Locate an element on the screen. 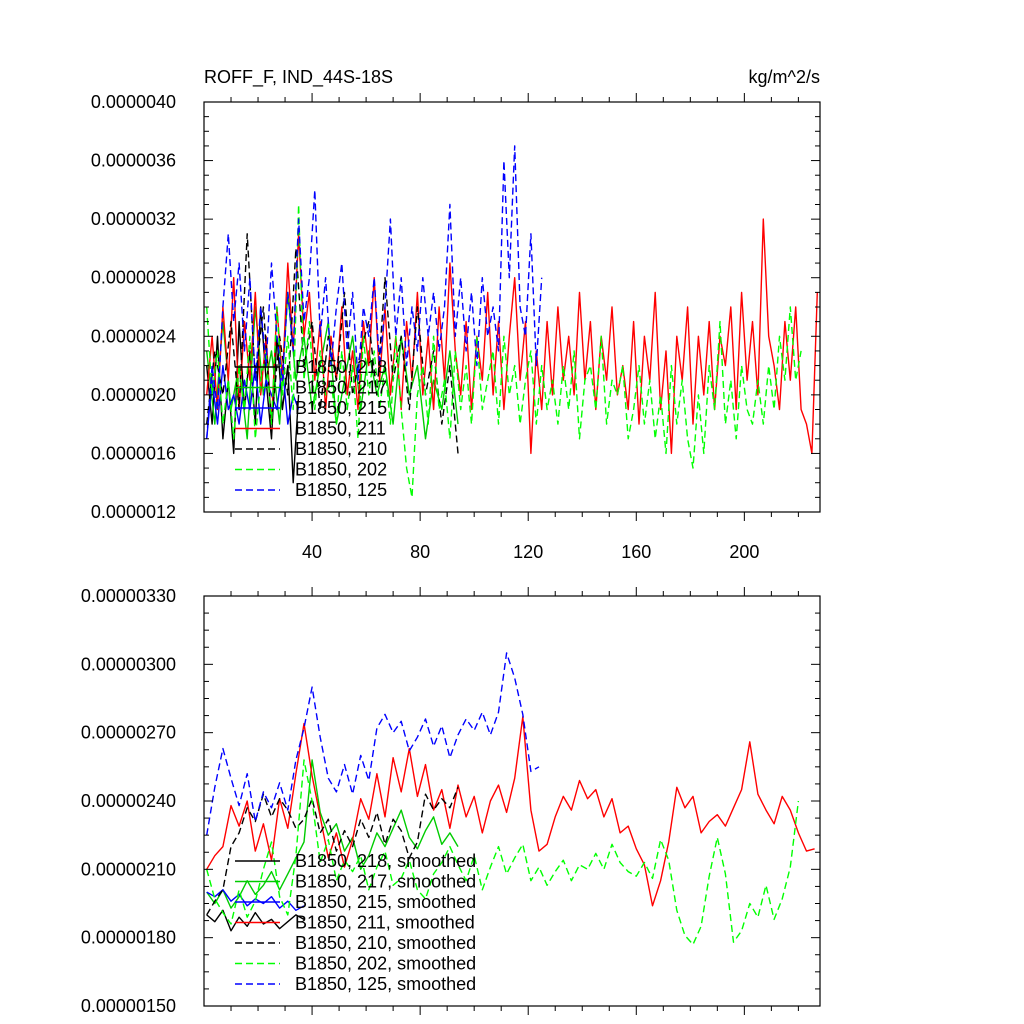  top-x-tick-labels: 40 80 120 160 200 is located at coordinates (530, 552).